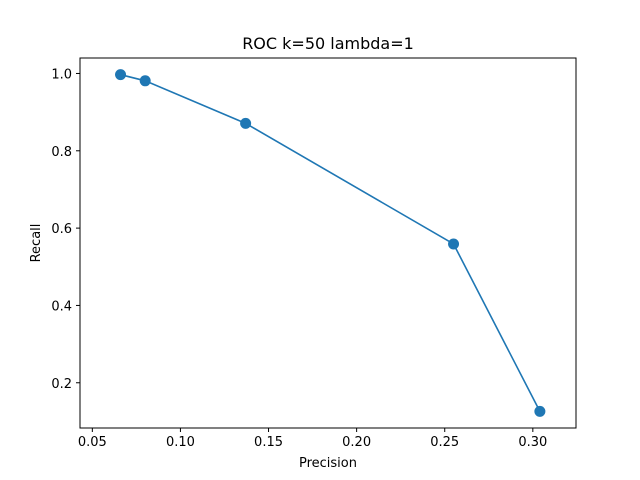 Image resolution: width=640 pixels, height=480 pixels. I want to click on x-tick-label: 0.25, so click(444, 442).